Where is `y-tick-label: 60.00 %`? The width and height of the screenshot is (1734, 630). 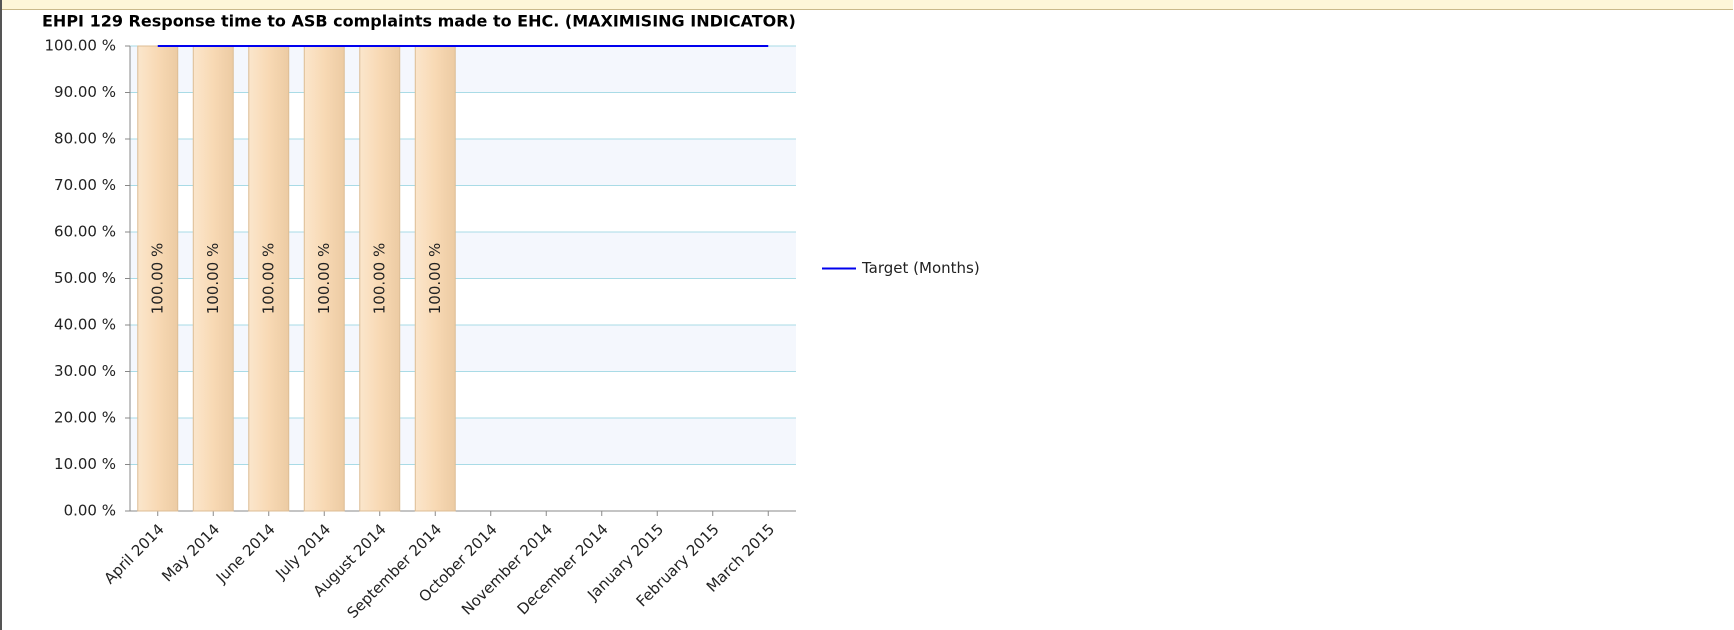 y-tick-label: 60.00 % is located at coordinates (85, 232).